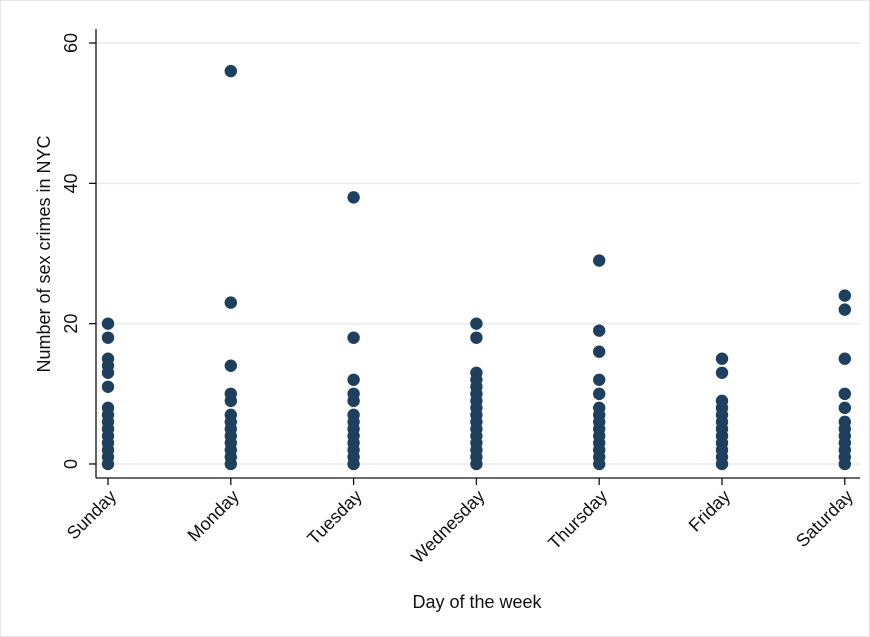 The height and width of the screenshot is (637, 870). Describe the element at coordinates (477, 602) in the screenshot. I see `x-axis-label: Day of the week` at that location.